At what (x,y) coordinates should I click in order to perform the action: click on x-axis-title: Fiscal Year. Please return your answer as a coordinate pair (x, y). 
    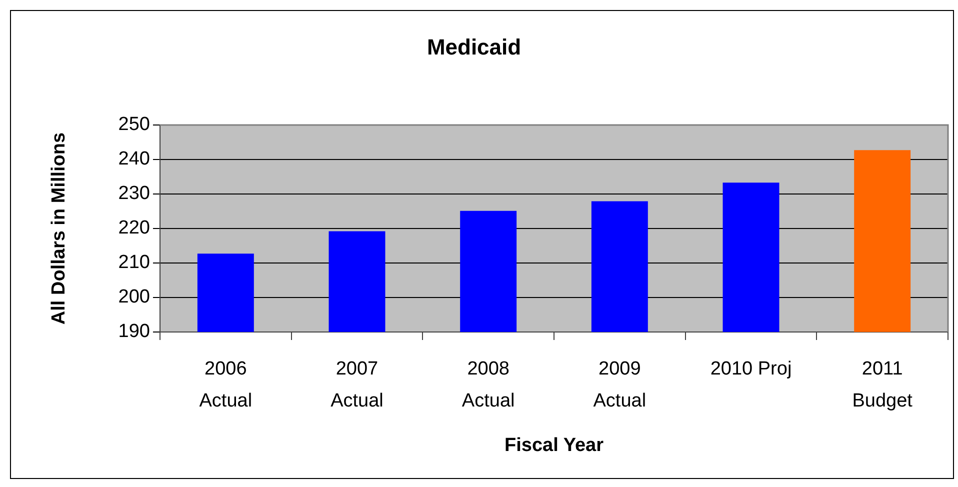
    Looking at the image, I should click on (554, 445).